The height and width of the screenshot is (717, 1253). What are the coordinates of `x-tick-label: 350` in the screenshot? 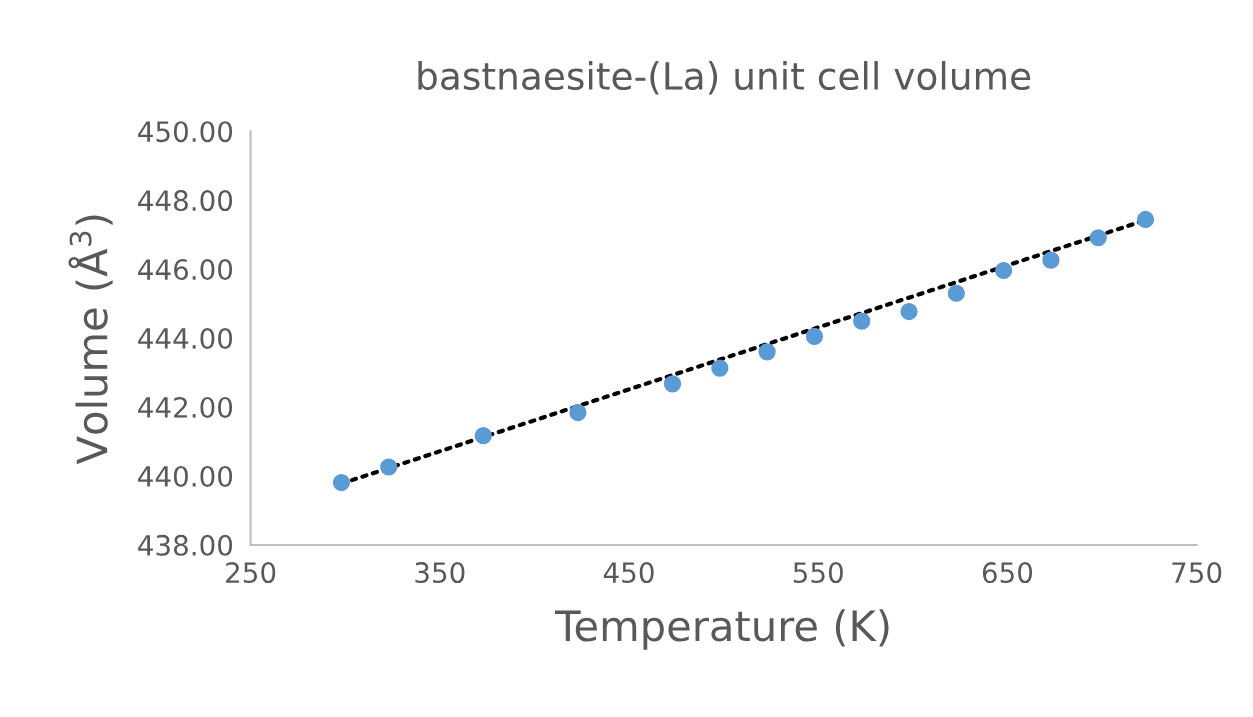 It's located at (440, 573).